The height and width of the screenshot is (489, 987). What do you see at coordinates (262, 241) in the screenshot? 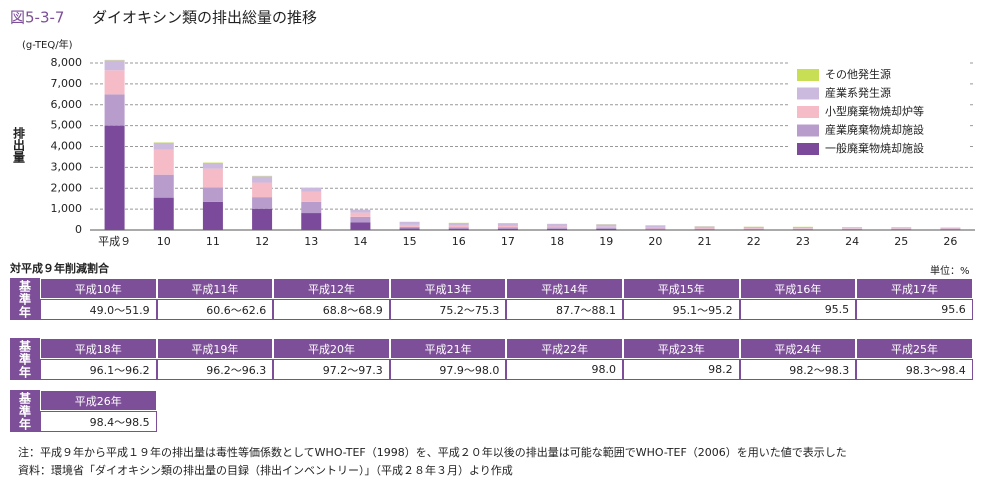
I see `x-tick-label: 12` at bounding box center [262, 241].